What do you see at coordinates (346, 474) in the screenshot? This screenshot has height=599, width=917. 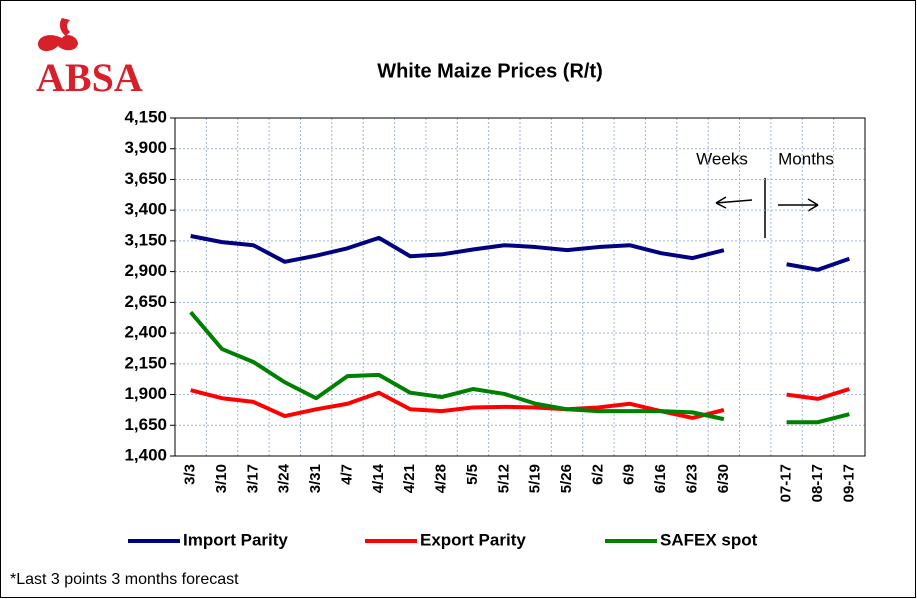 I see `x-tick-label: 4/7` at bounding box center [346, 474].